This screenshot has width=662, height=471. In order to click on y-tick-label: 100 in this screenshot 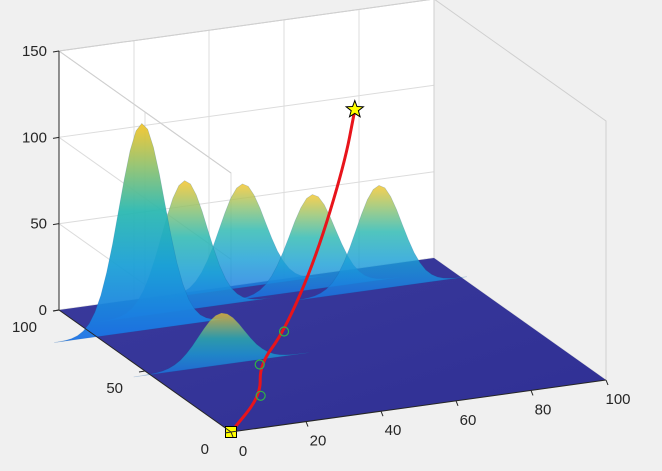, I will do `click(24, 327)`.